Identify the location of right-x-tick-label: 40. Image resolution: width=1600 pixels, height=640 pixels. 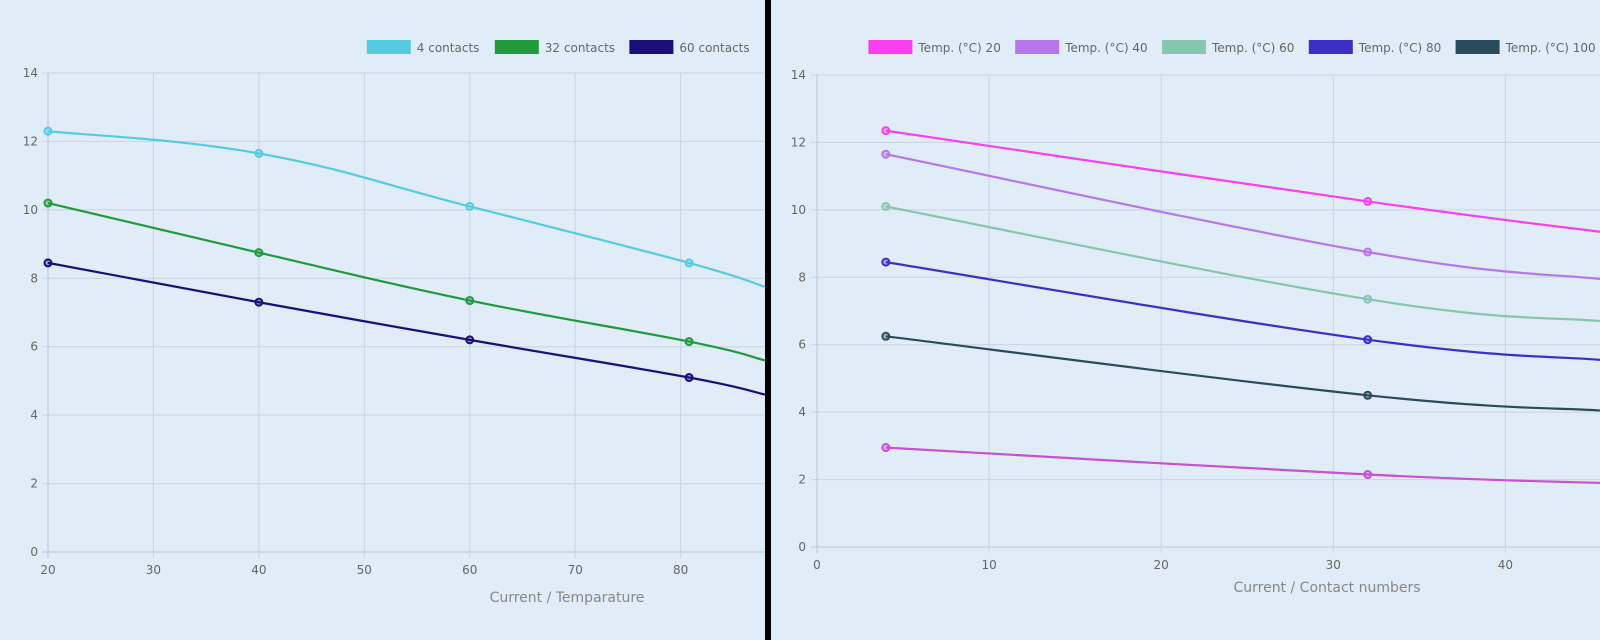
(1505, 565).